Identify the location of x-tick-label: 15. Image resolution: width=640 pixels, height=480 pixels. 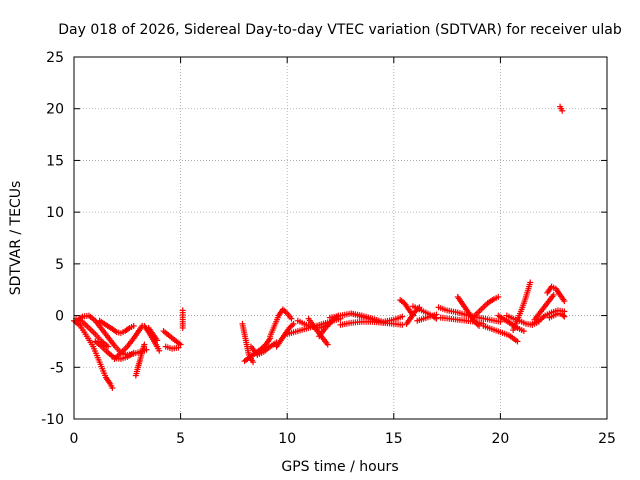
(394, 439).